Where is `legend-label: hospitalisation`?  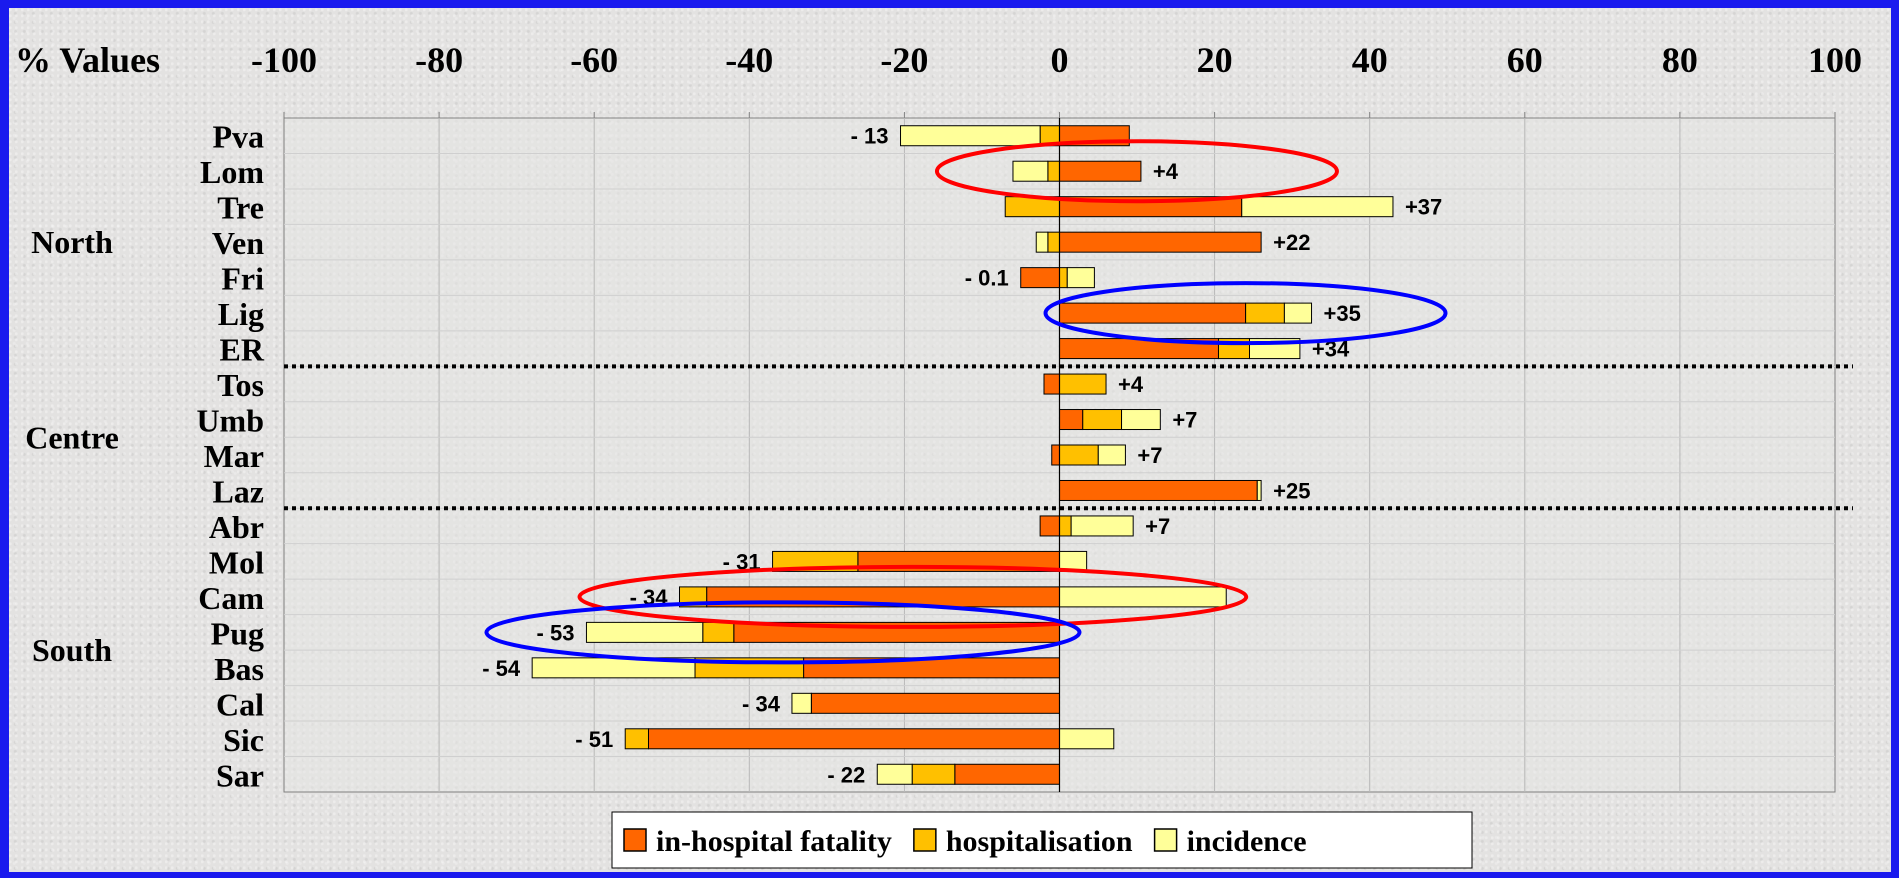
legend-label: hospitalisation is located at coordinates (1039, 841).